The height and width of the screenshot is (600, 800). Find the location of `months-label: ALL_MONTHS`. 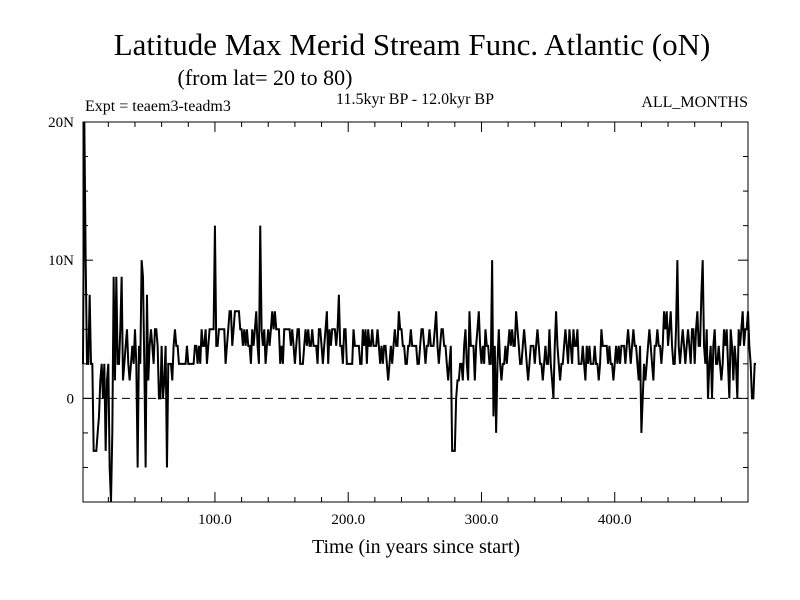

months-label: ALL_MONTHS is located at coordinates (694, 102).